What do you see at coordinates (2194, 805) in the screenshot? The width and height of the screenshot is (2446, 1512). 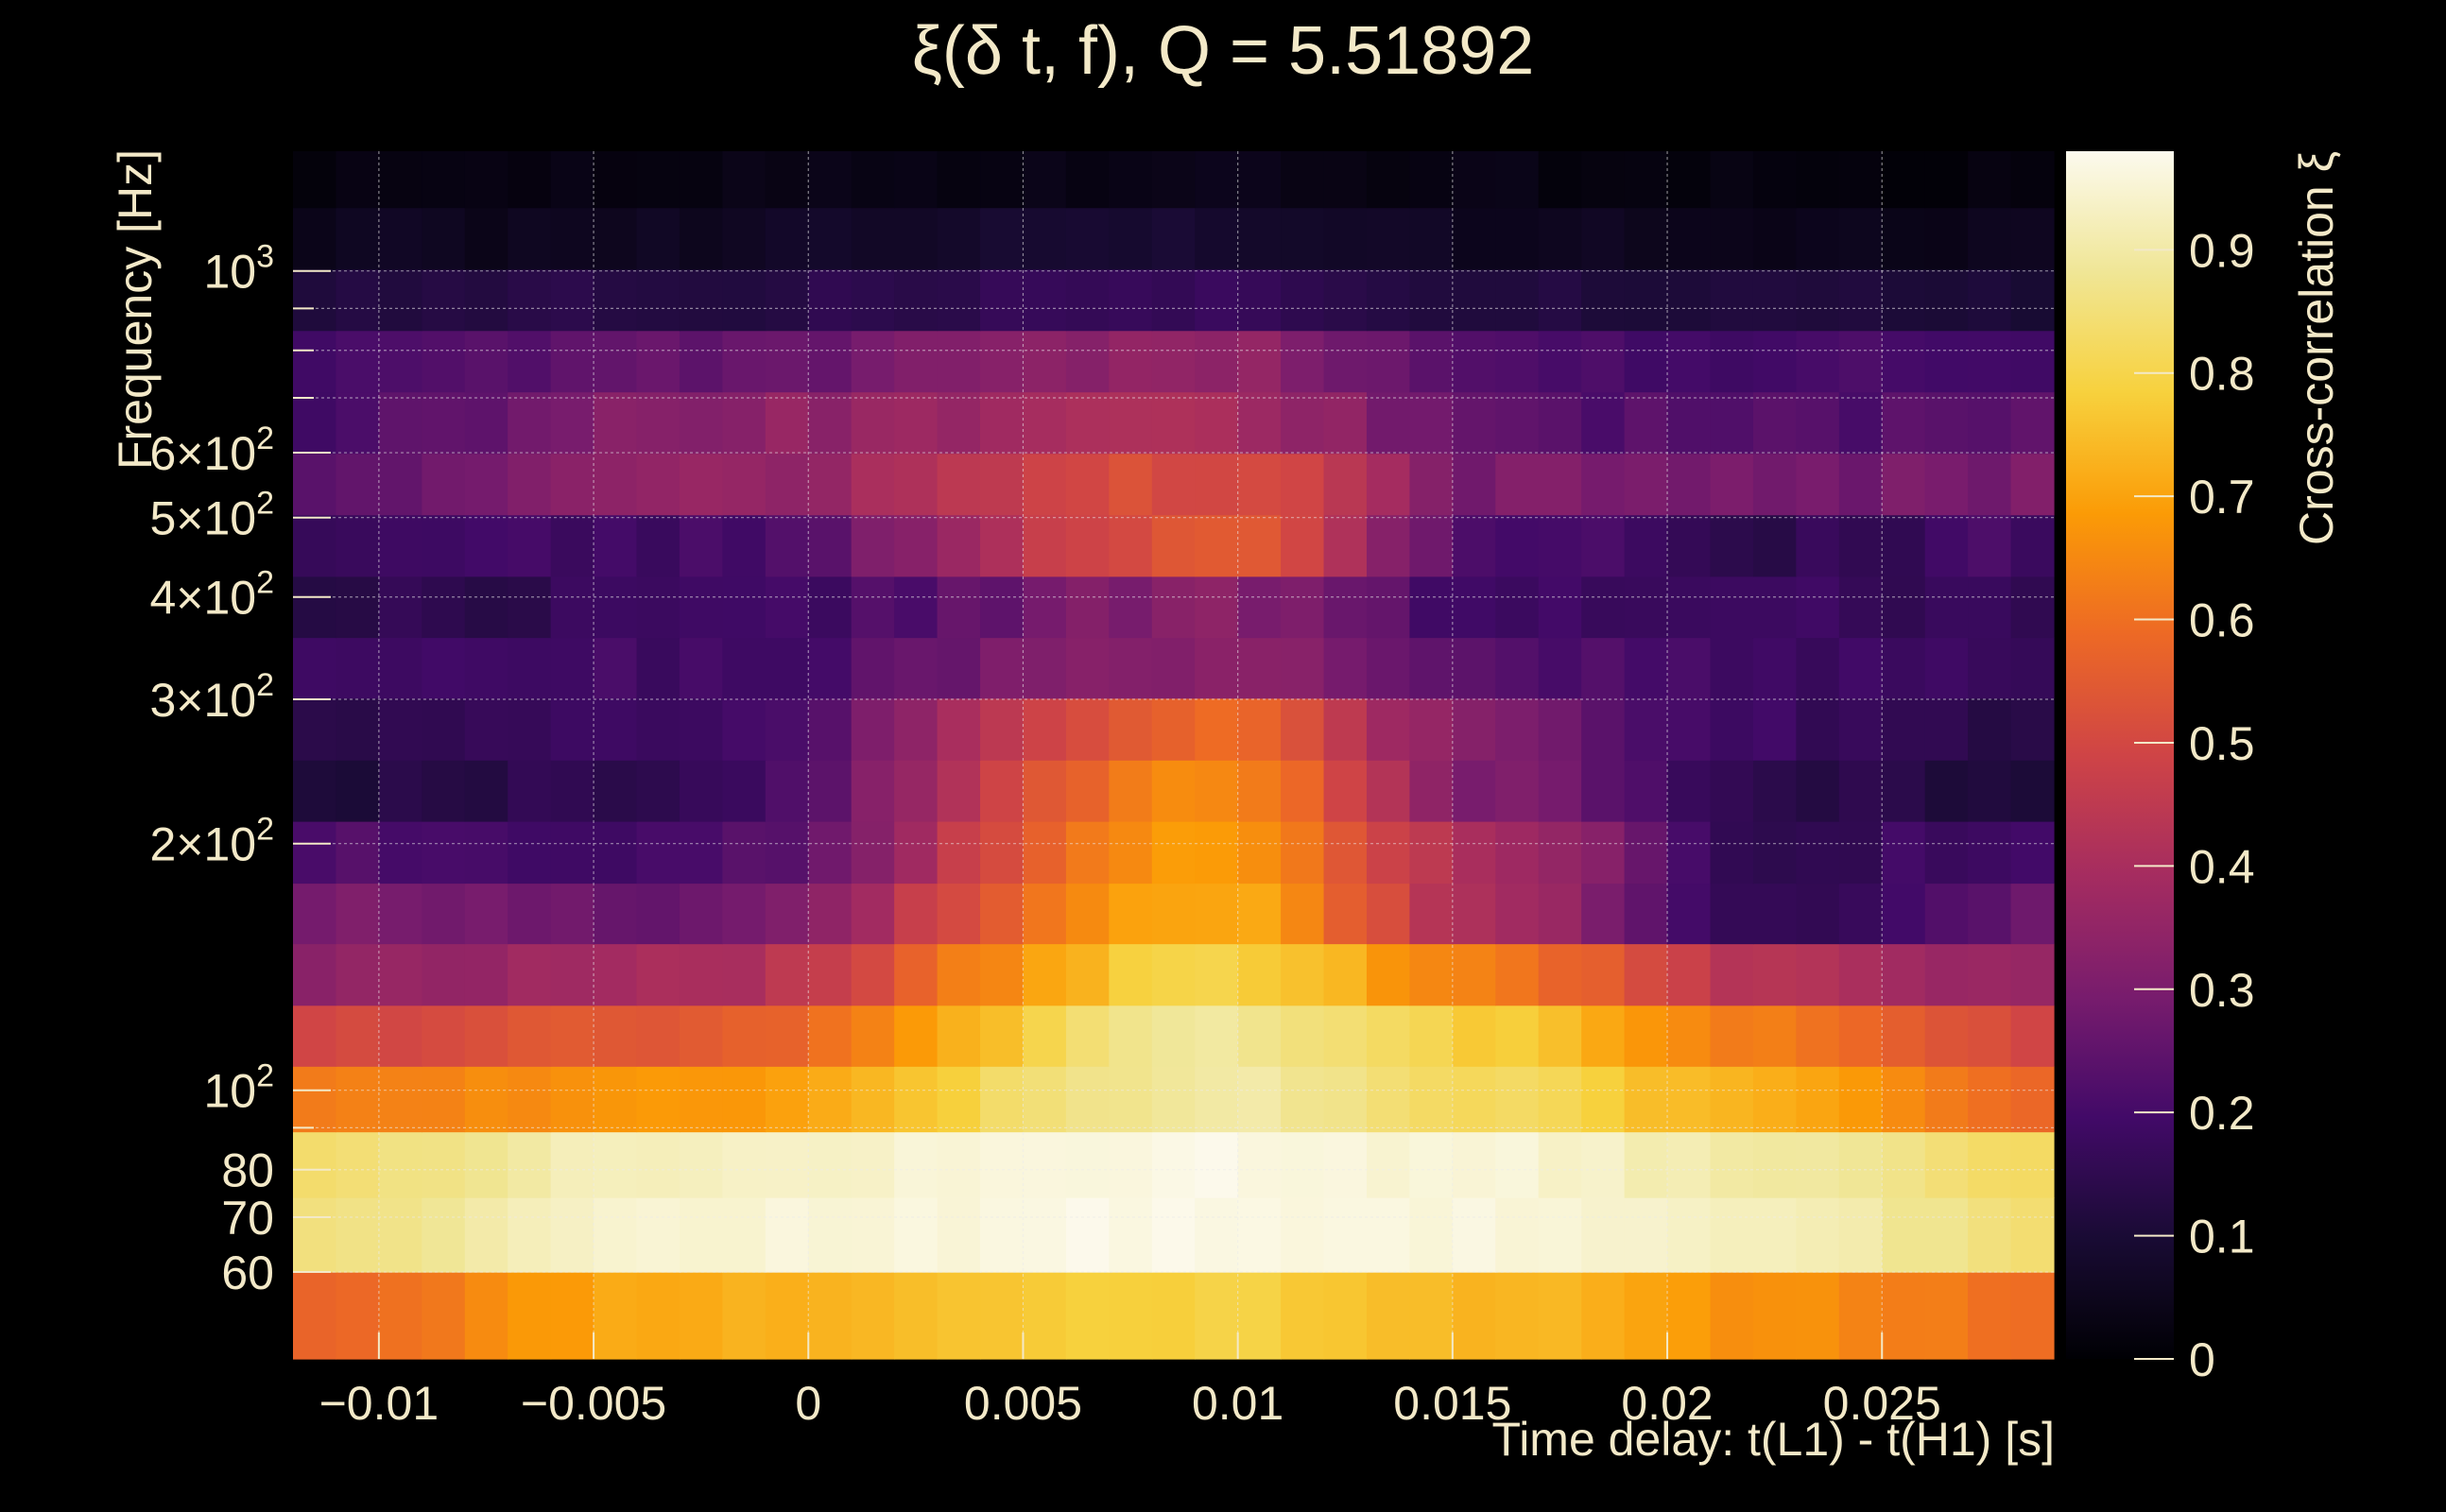 I see `colorbar-ticks: 0 0.1 0.2 0.3 0.4 0.5 0.6 0.7 0.8 0.9` at bounding box center [2194, 805].